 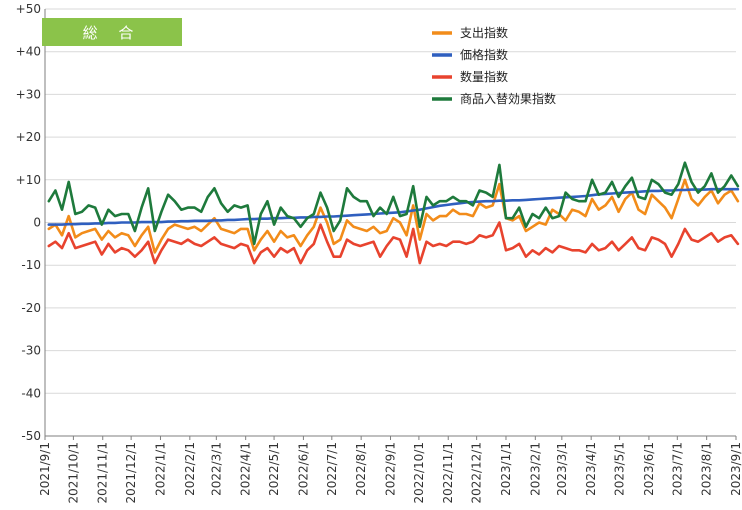 I want to click on y-tick-label: -30, so click(x=31, y=351).